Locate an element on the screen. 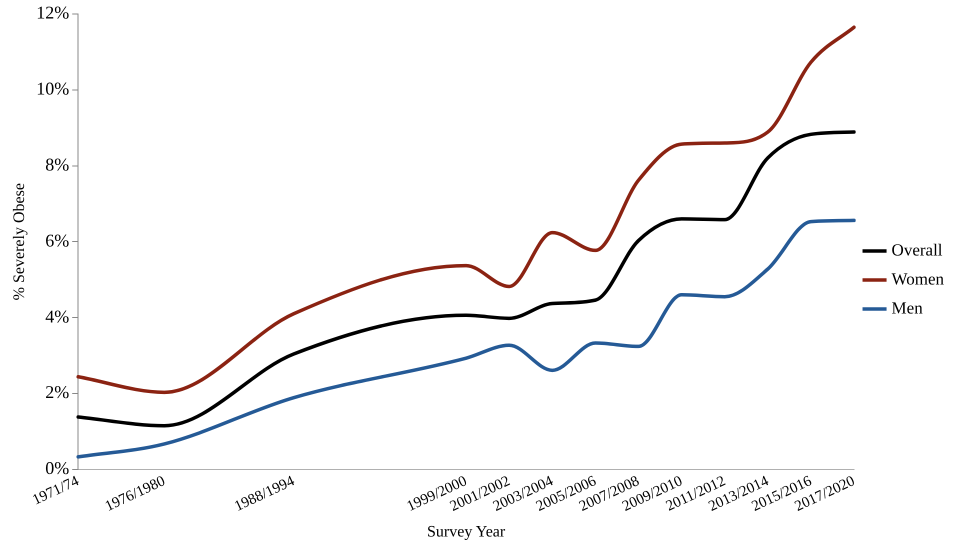 This screenshot has height=550, width=974. y-tick-label: 12% is located at coordinates (53, 12).